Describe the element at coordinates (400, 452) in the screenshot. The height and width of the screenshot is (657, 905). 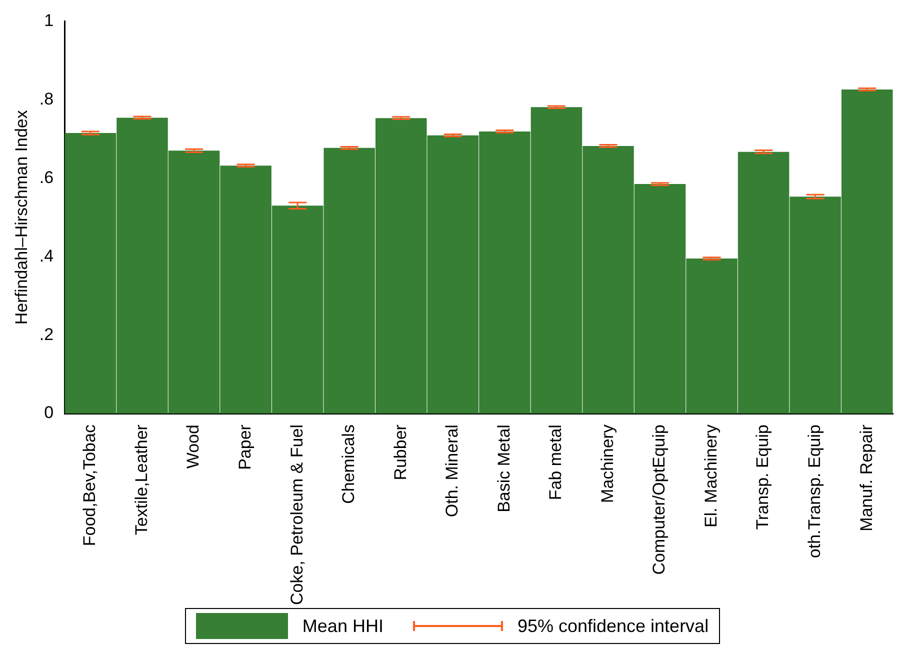
I see `x-tick-label: Rubber` at that location.